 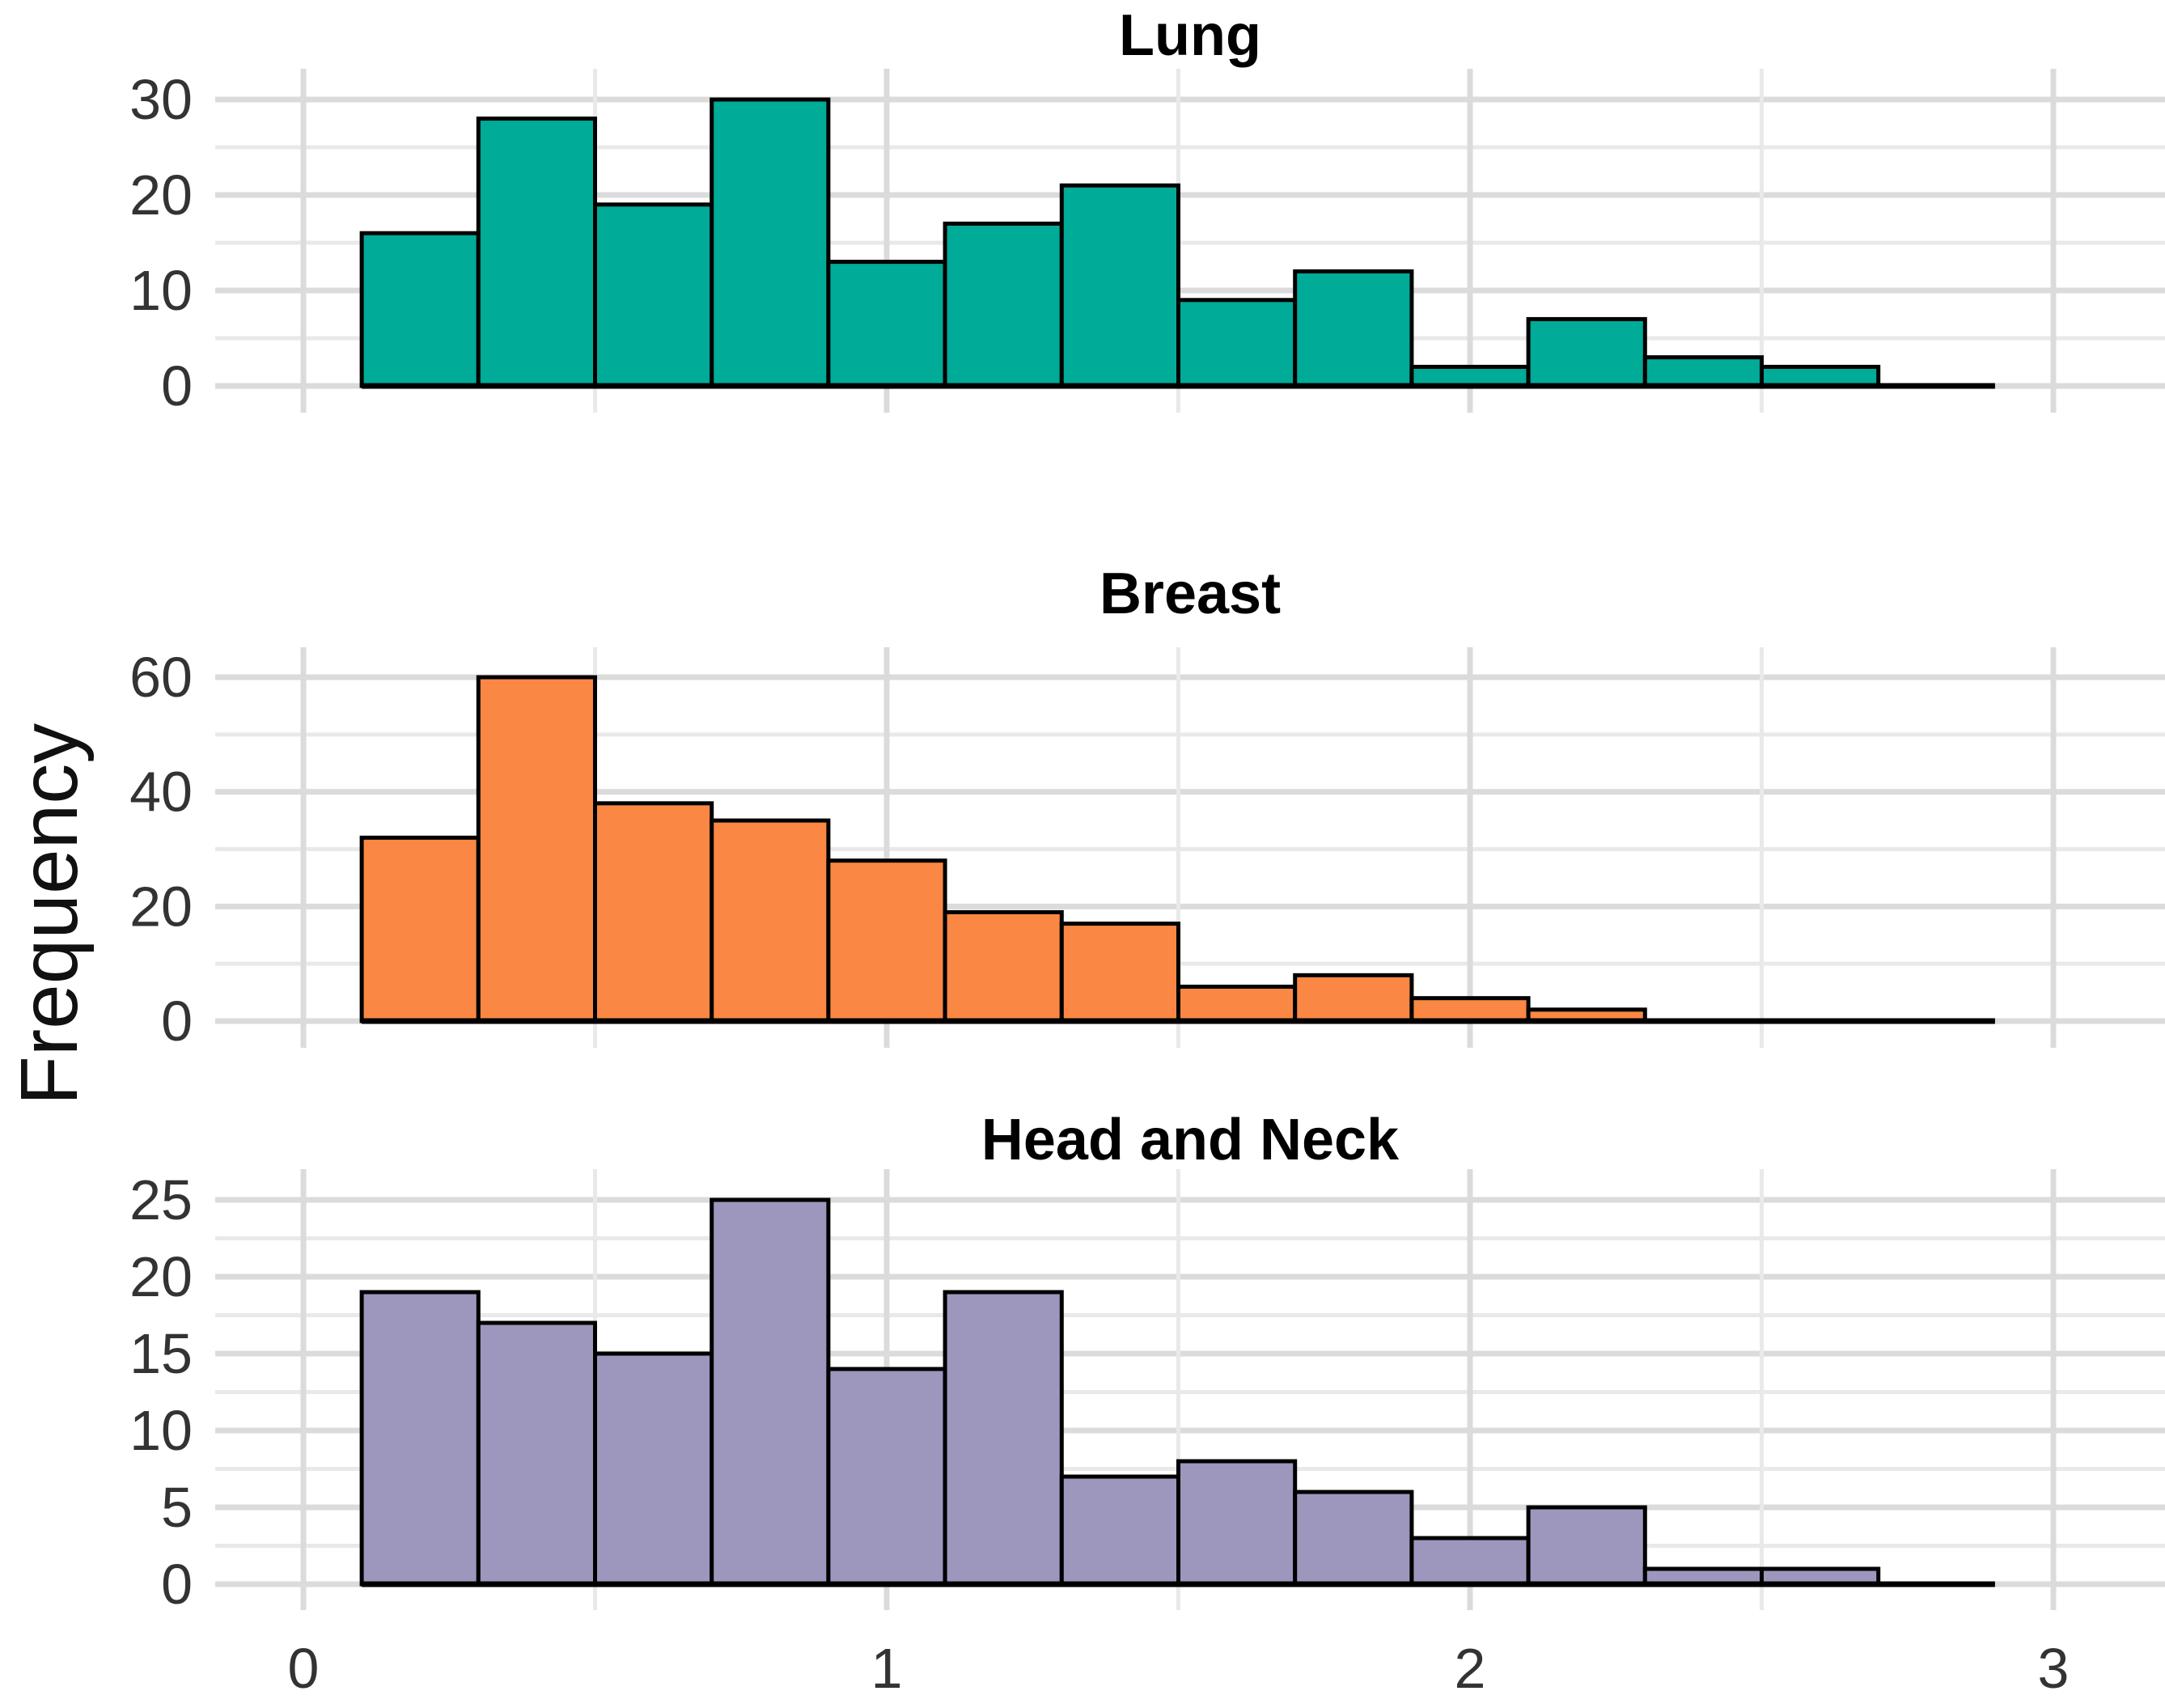 What do you see at coordinates (304, 1668) in the screenshot?
I see `x-tick-label: 0` at bounding box center [304, 1668].